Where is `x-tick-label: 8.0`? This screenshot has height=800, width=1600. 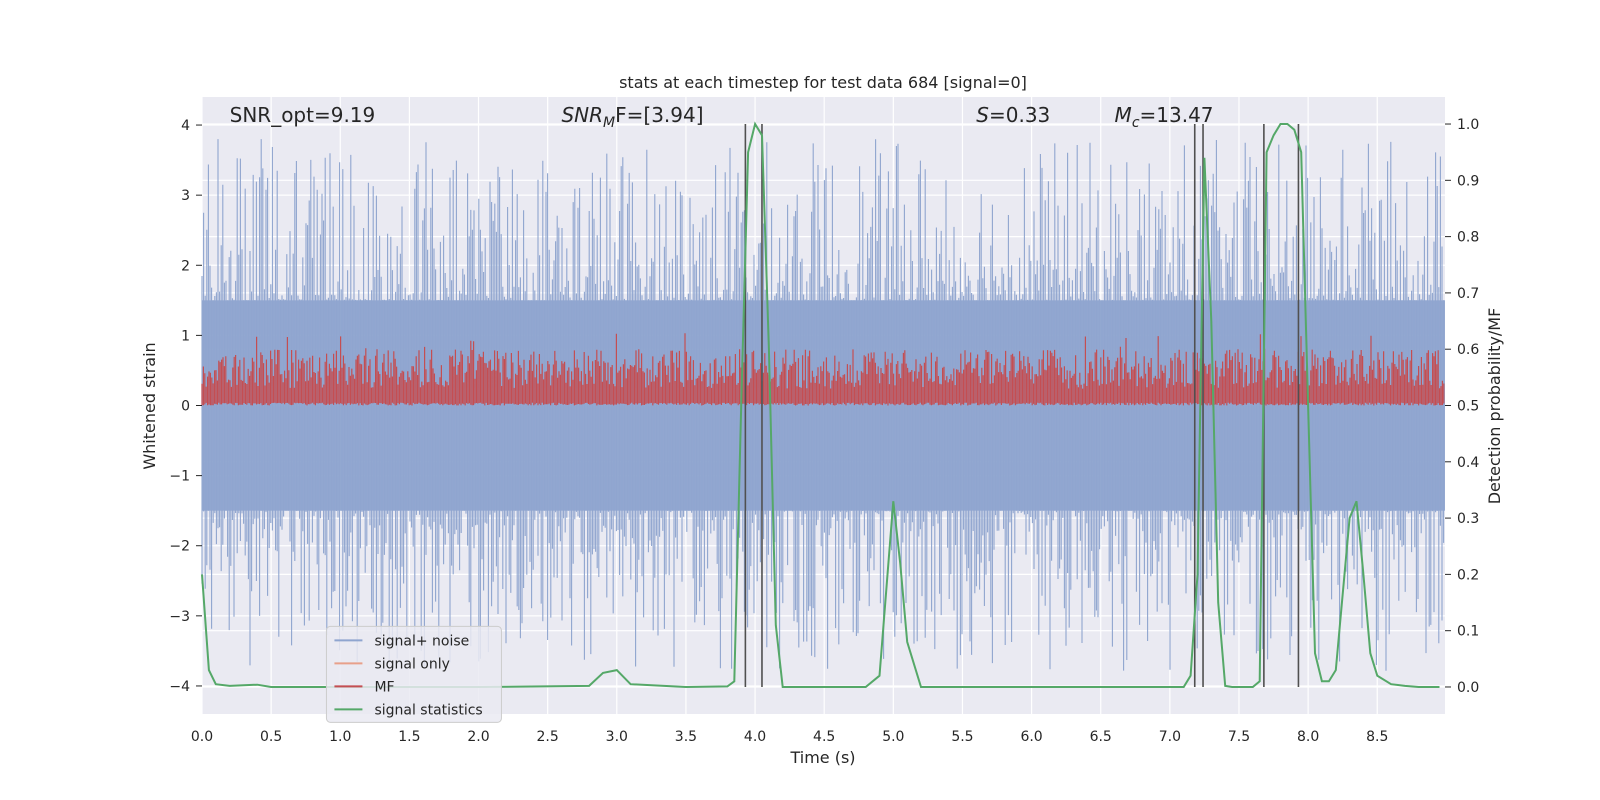
x-tick-label: 8.0 is located at coordinates (1308, 737).